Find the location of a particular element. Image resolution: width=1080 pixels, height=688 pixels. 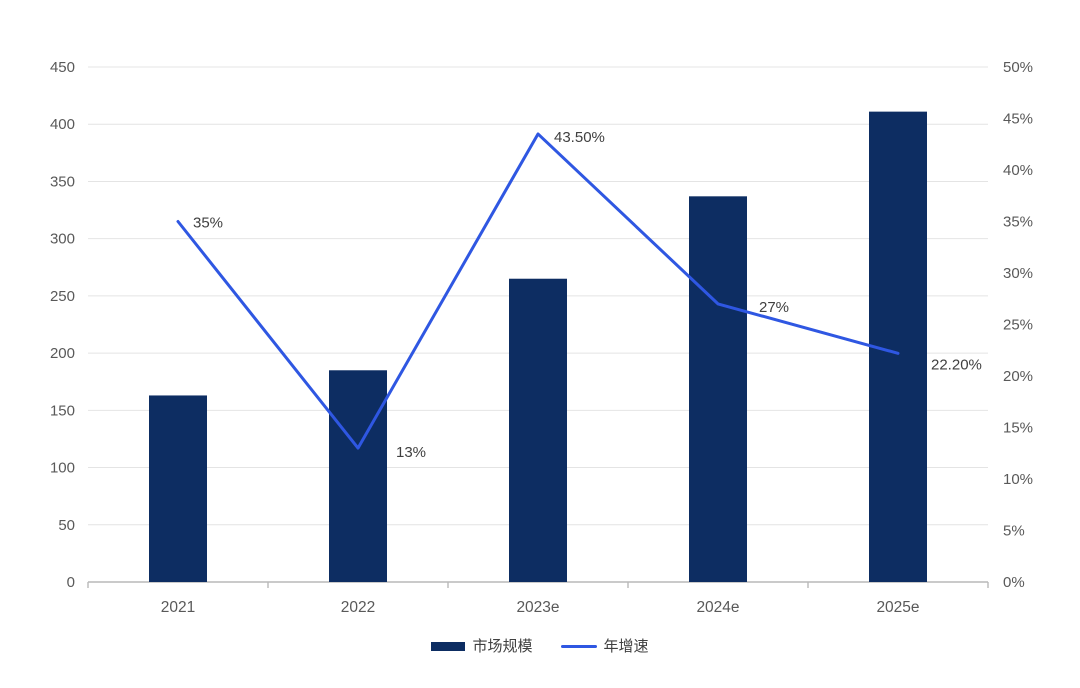

x-axis-label-2025e: 2025e is located at coordinates (897, 607).